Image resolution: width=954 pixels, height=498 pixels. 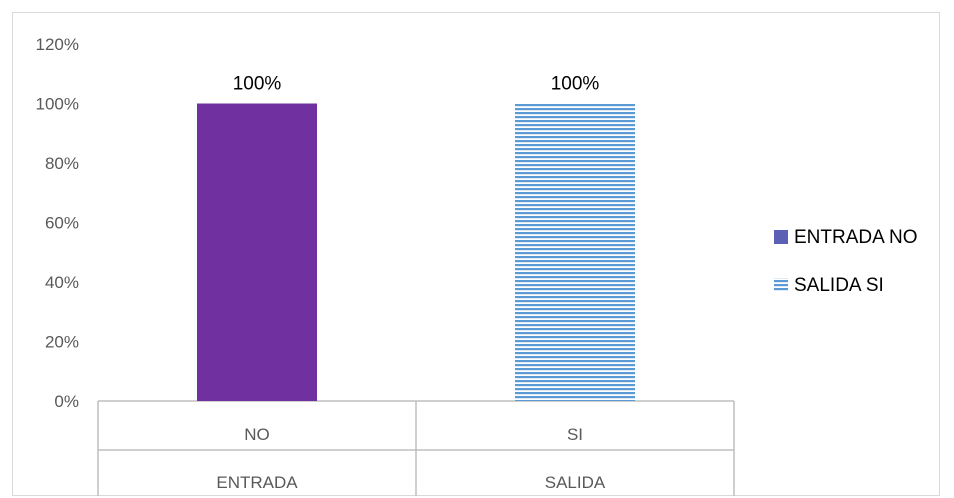 I want to click on x-category-label: NO, so click(x=257, y=434).